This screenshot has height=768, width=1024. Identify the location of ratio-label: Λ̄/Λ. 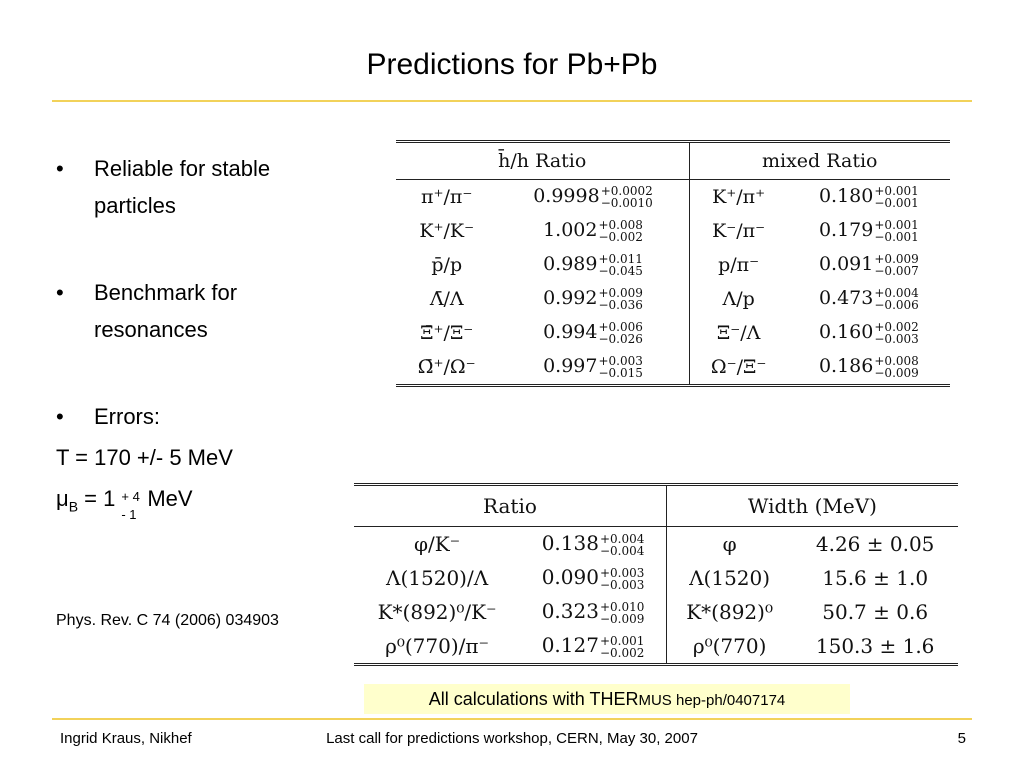
(446, 299).